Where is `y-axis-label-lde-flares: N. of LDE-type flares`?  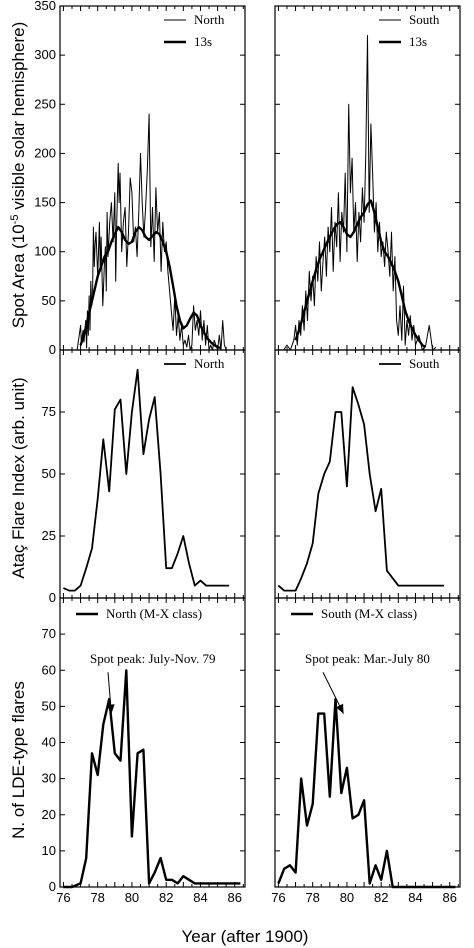 y-axis-label-lde-flares: N. of LDE-type flares is located at coordinates (18, 760).